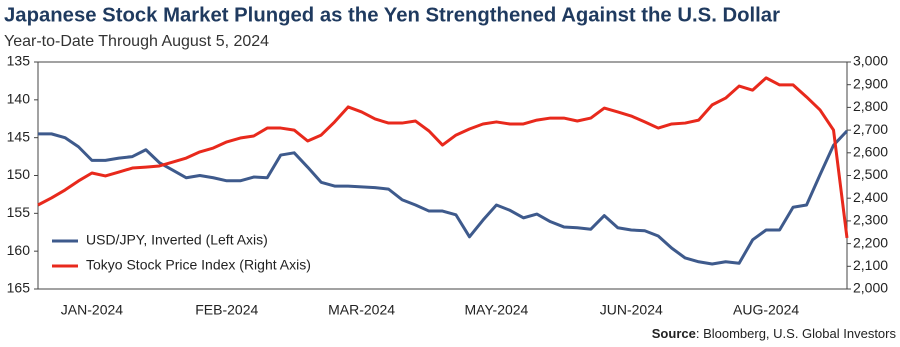 The image size is (900, 347). I want to click on y-tick-label: 145, so click(19, 136).